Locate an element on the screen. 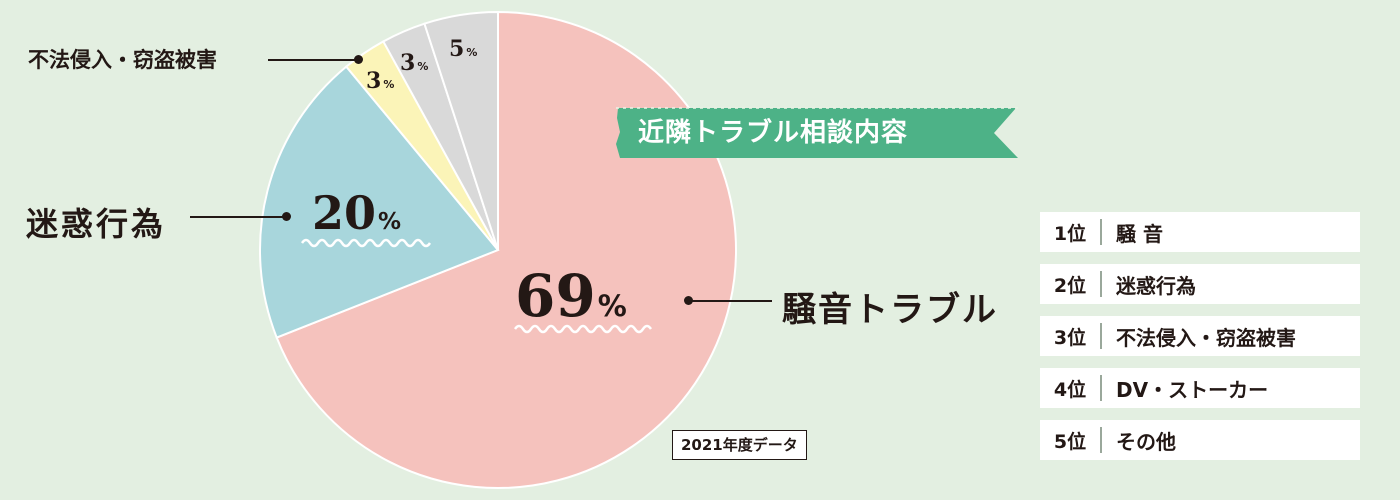 The image size is (1400, 500). ranking-row: 1位 騒 音 is located at coordinates (1200, 232).